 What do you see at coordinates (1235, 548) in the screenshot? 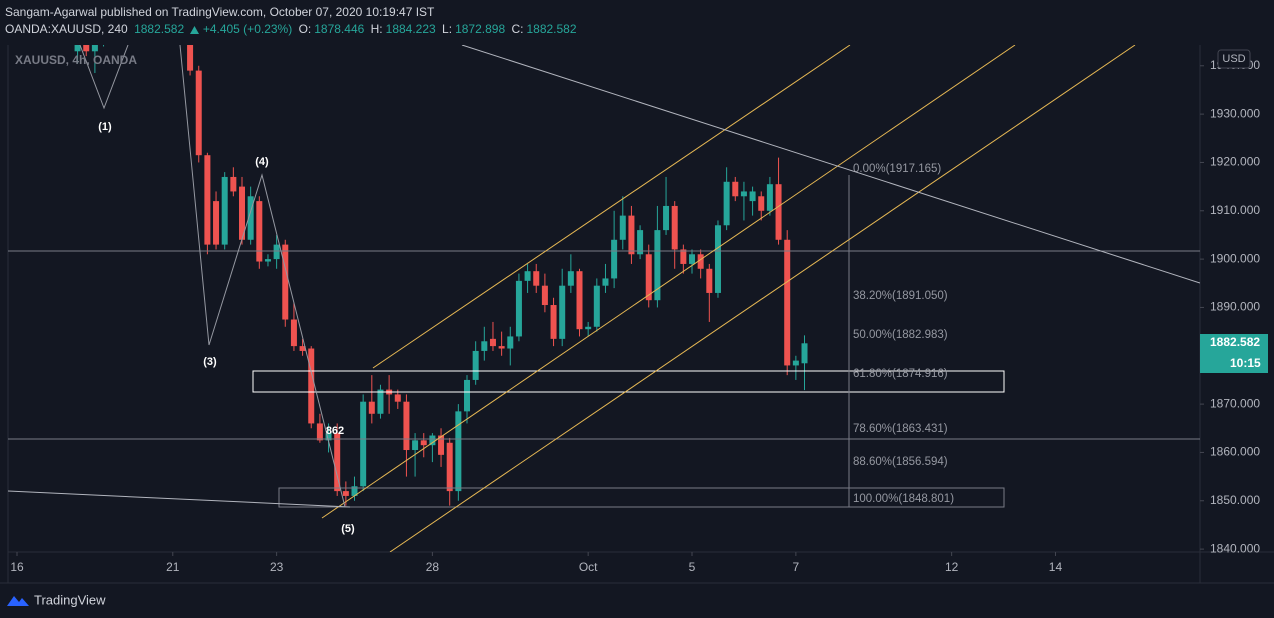
I see `y-tick-label: 1840.000` at bounding box center [1235, 548].